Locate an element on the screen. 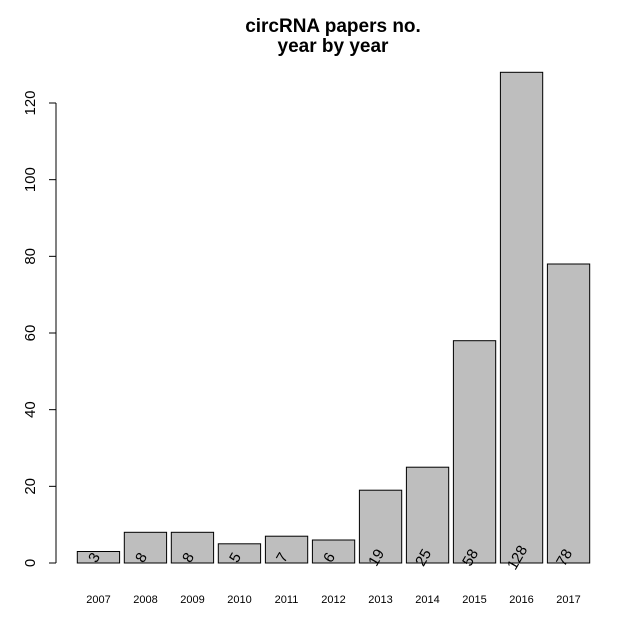  bar-data-label: 78 is located at coordinates (564, 557).